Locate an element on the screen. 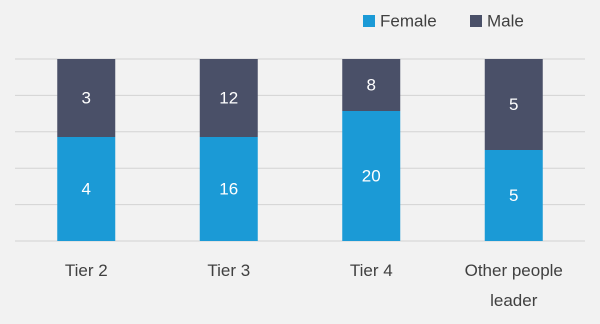 The width and height of the screenshot is (600, 324). data-label: 12 is located at coordinates (228, 97).